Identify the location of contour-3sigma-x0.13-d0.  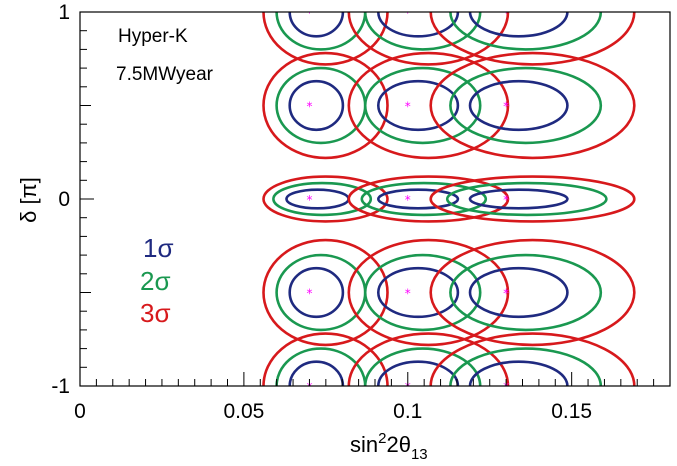
(532, 199).